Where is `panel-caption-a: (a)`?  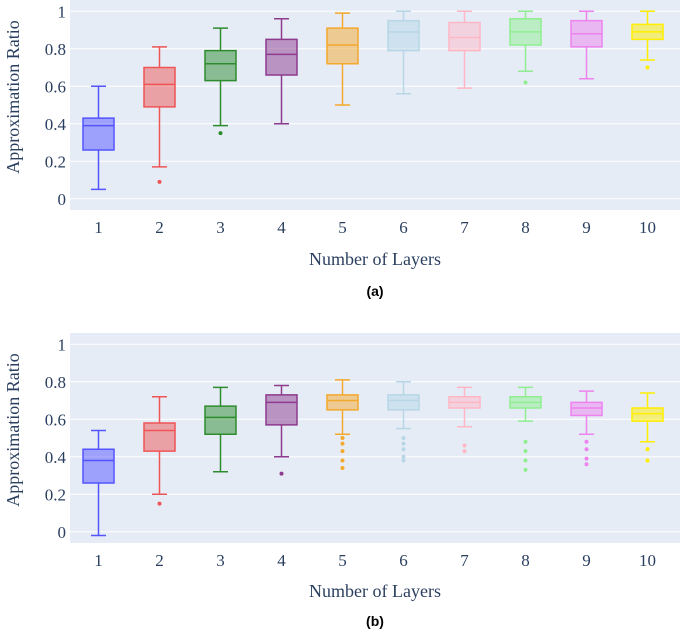 panel-caption-a: (a) is located at coordinates (374, 291).